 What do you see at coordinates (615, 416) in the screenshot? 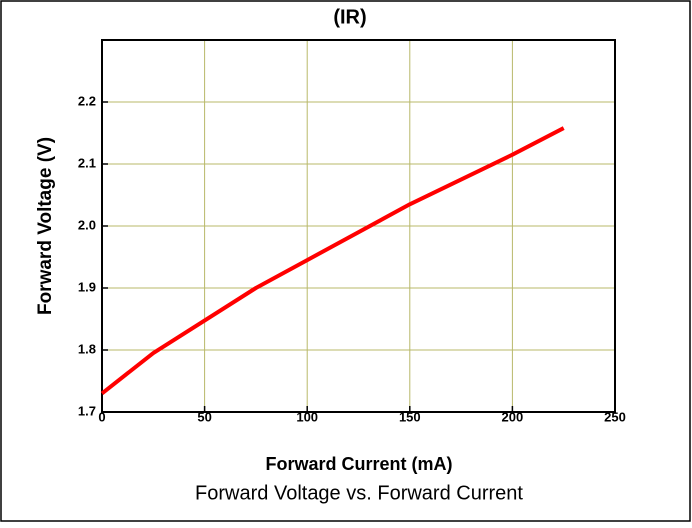
I see `x-tick-label: 250` at bounding box center [615, 416].